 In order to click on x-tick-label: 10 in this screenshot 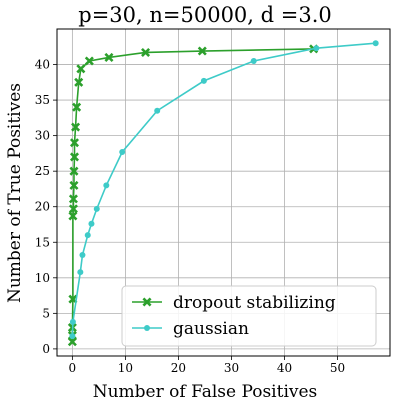, I will do `click(125, 368)`.